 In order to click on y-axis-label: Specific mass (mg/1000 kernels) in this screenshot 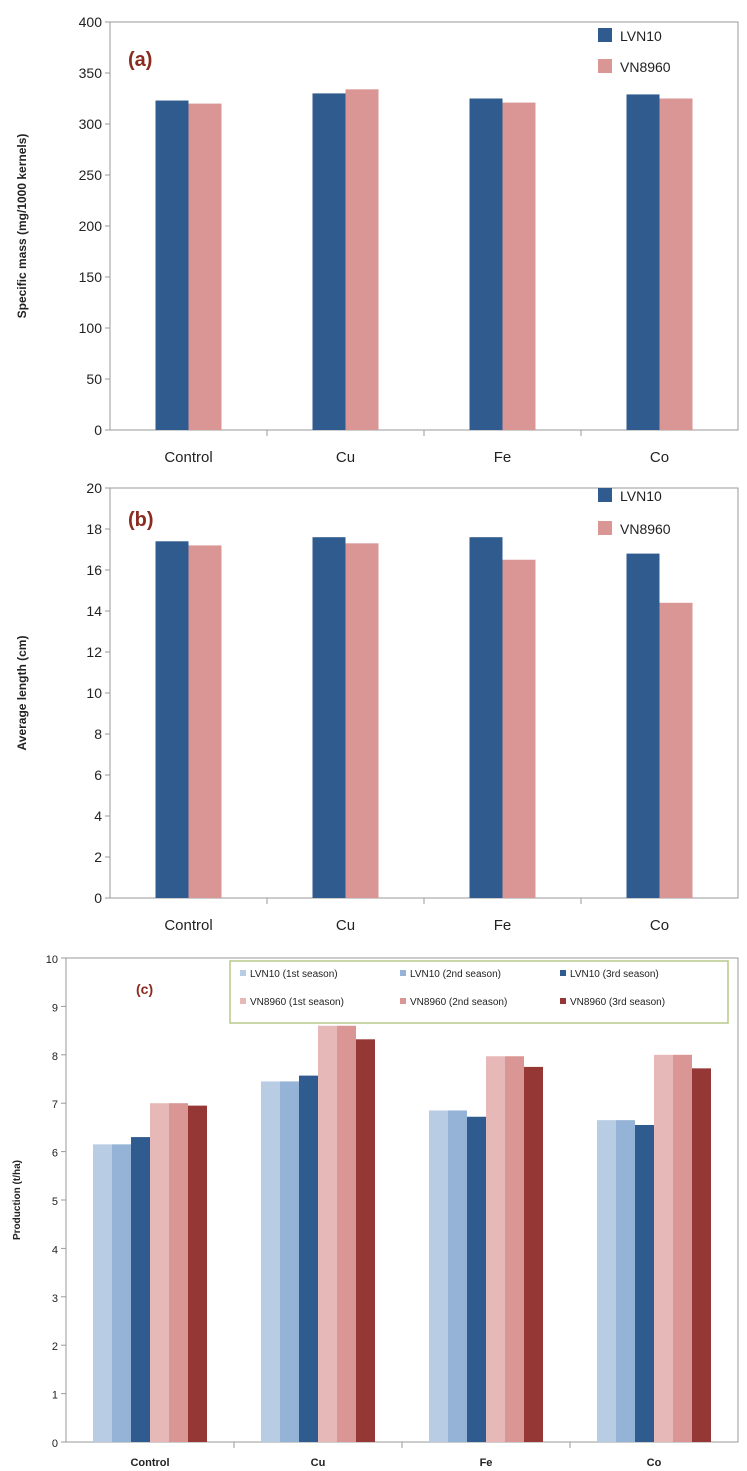, I will do `click(22, 226)`.